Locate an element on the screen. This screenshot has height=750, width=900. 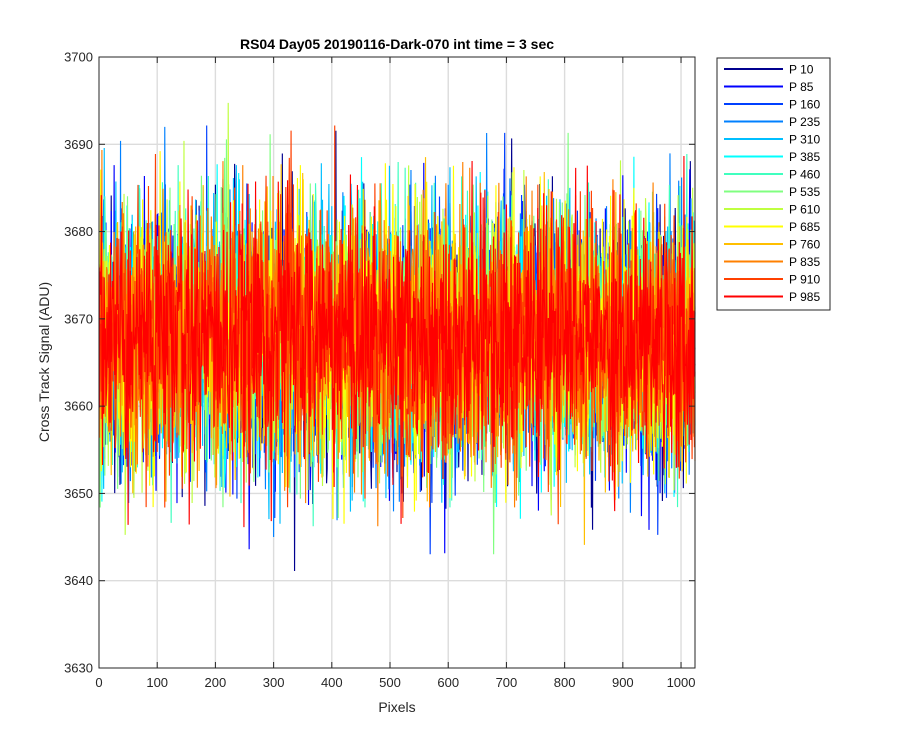
y-axis-label: Cross Track Signal (ADU) is located at coordinates (44, 362).